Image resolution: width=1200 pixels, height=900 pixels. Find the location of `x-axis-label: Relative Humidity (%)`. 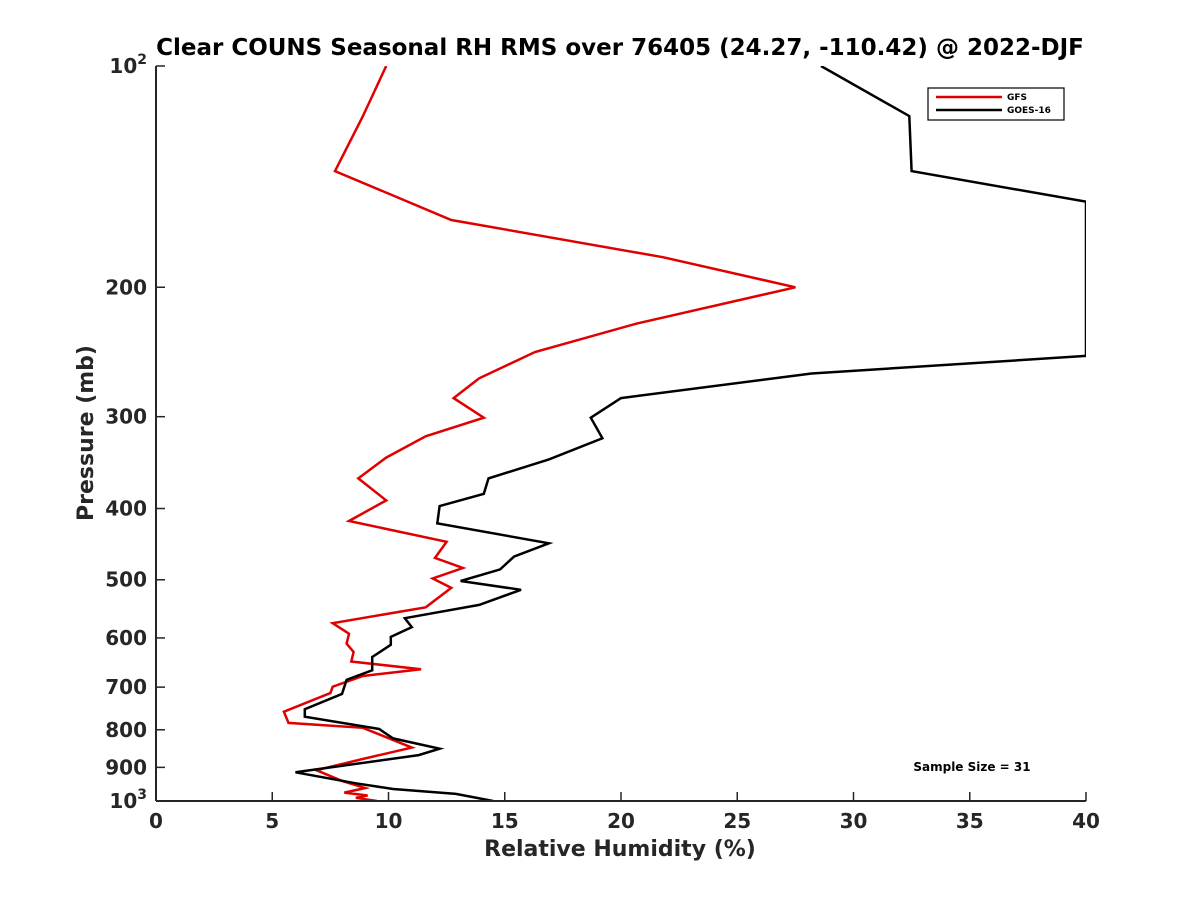

x-axis-label: Relative Humidity (%) is located at coordinates (620, 849).